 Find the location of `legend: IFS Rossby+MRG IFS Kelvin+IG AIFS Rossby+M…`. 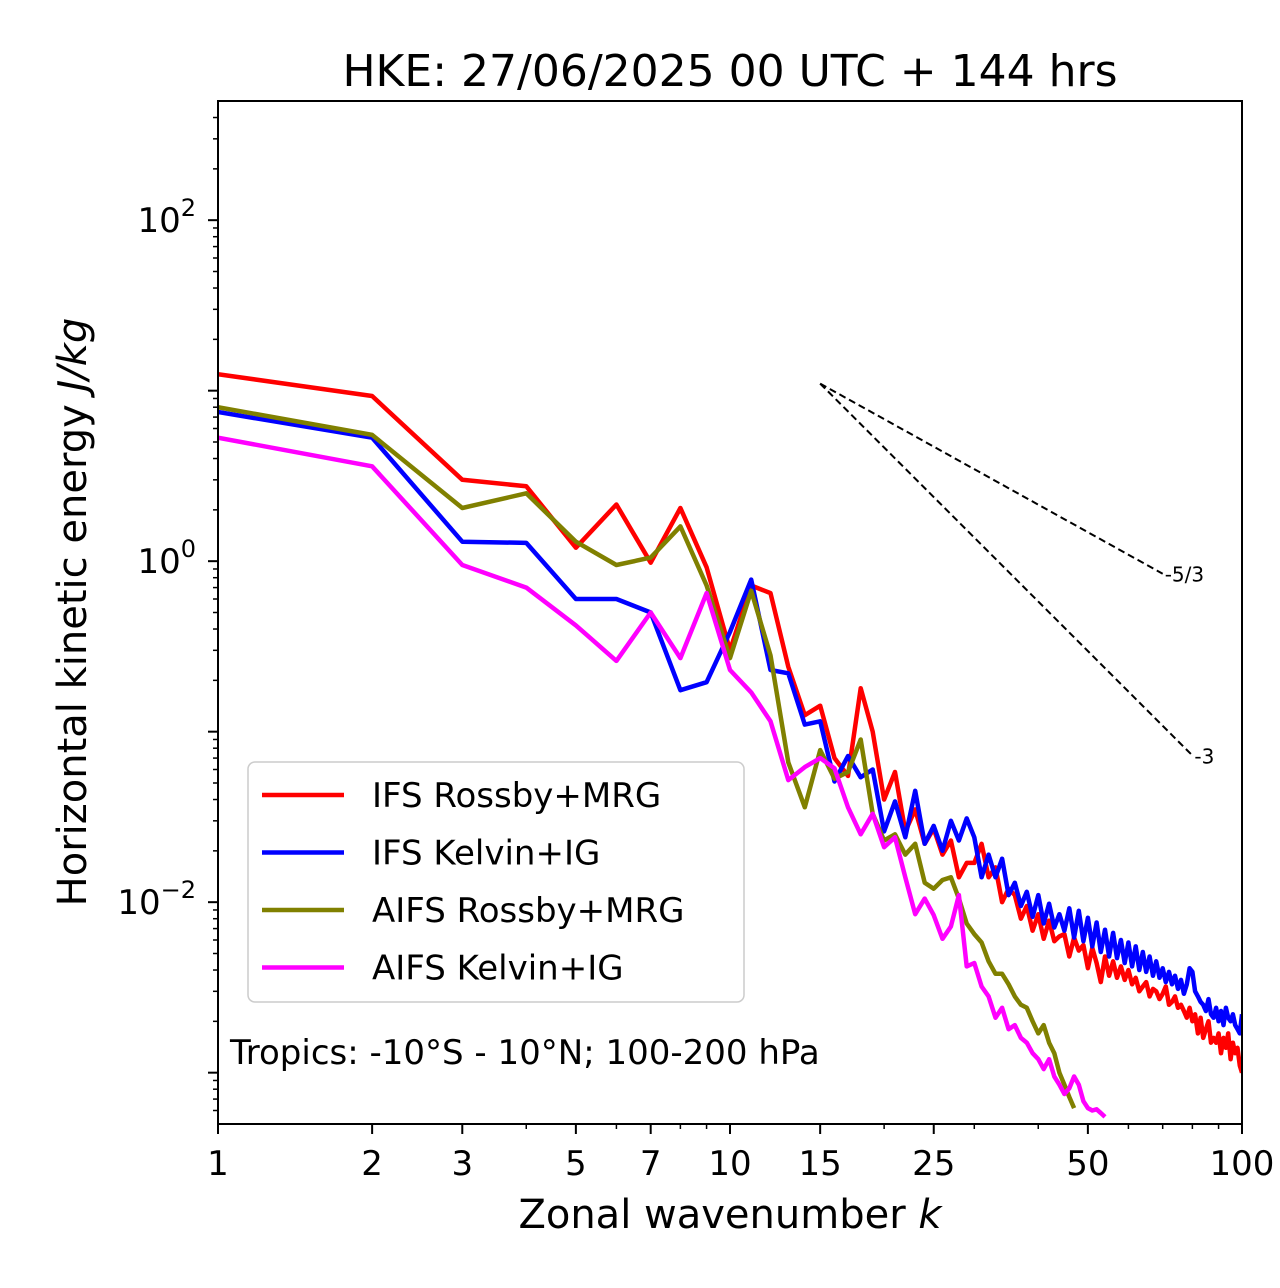

legend: IFS Rossby+MRG IFS Kelvin+IG AIFS Rossby+M… is located at coordinates (496, 882).